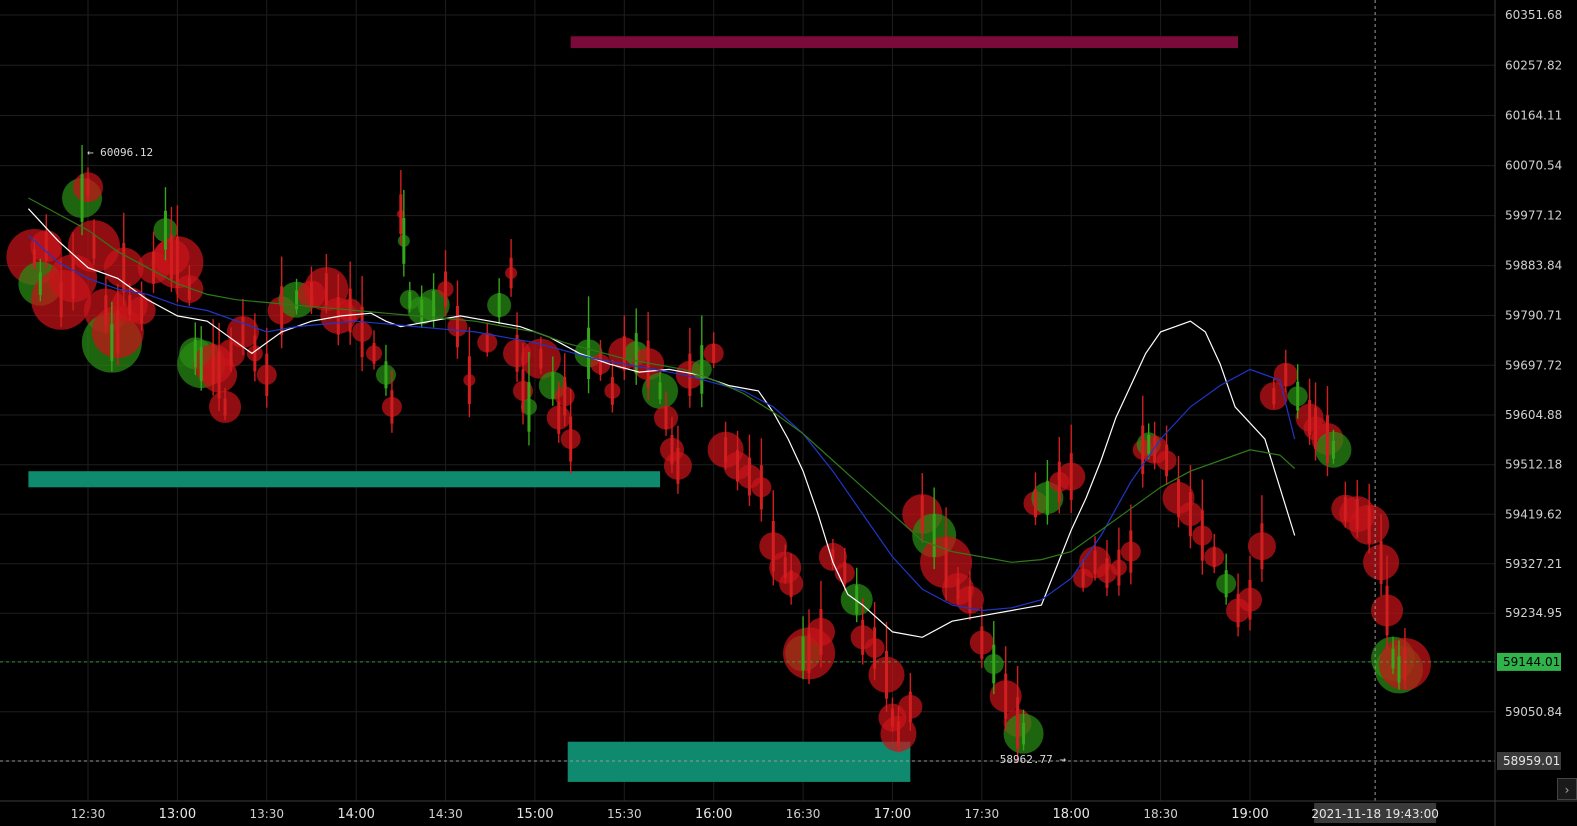 The width and height of the screenshot is (1577, 826). I want to click on time-tick-label: 14:00, so click(355, 814).